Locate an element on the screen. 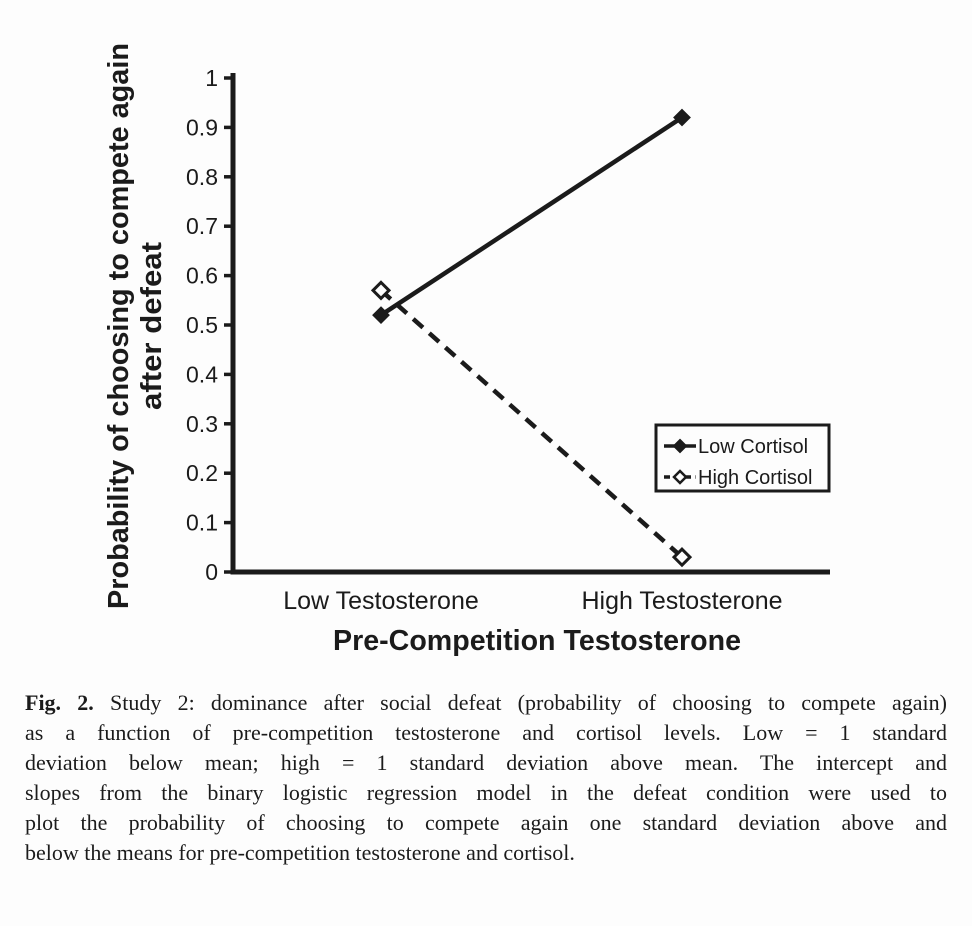  caption-figure-label: Fig. 2. is located at coordinates (59, 702).